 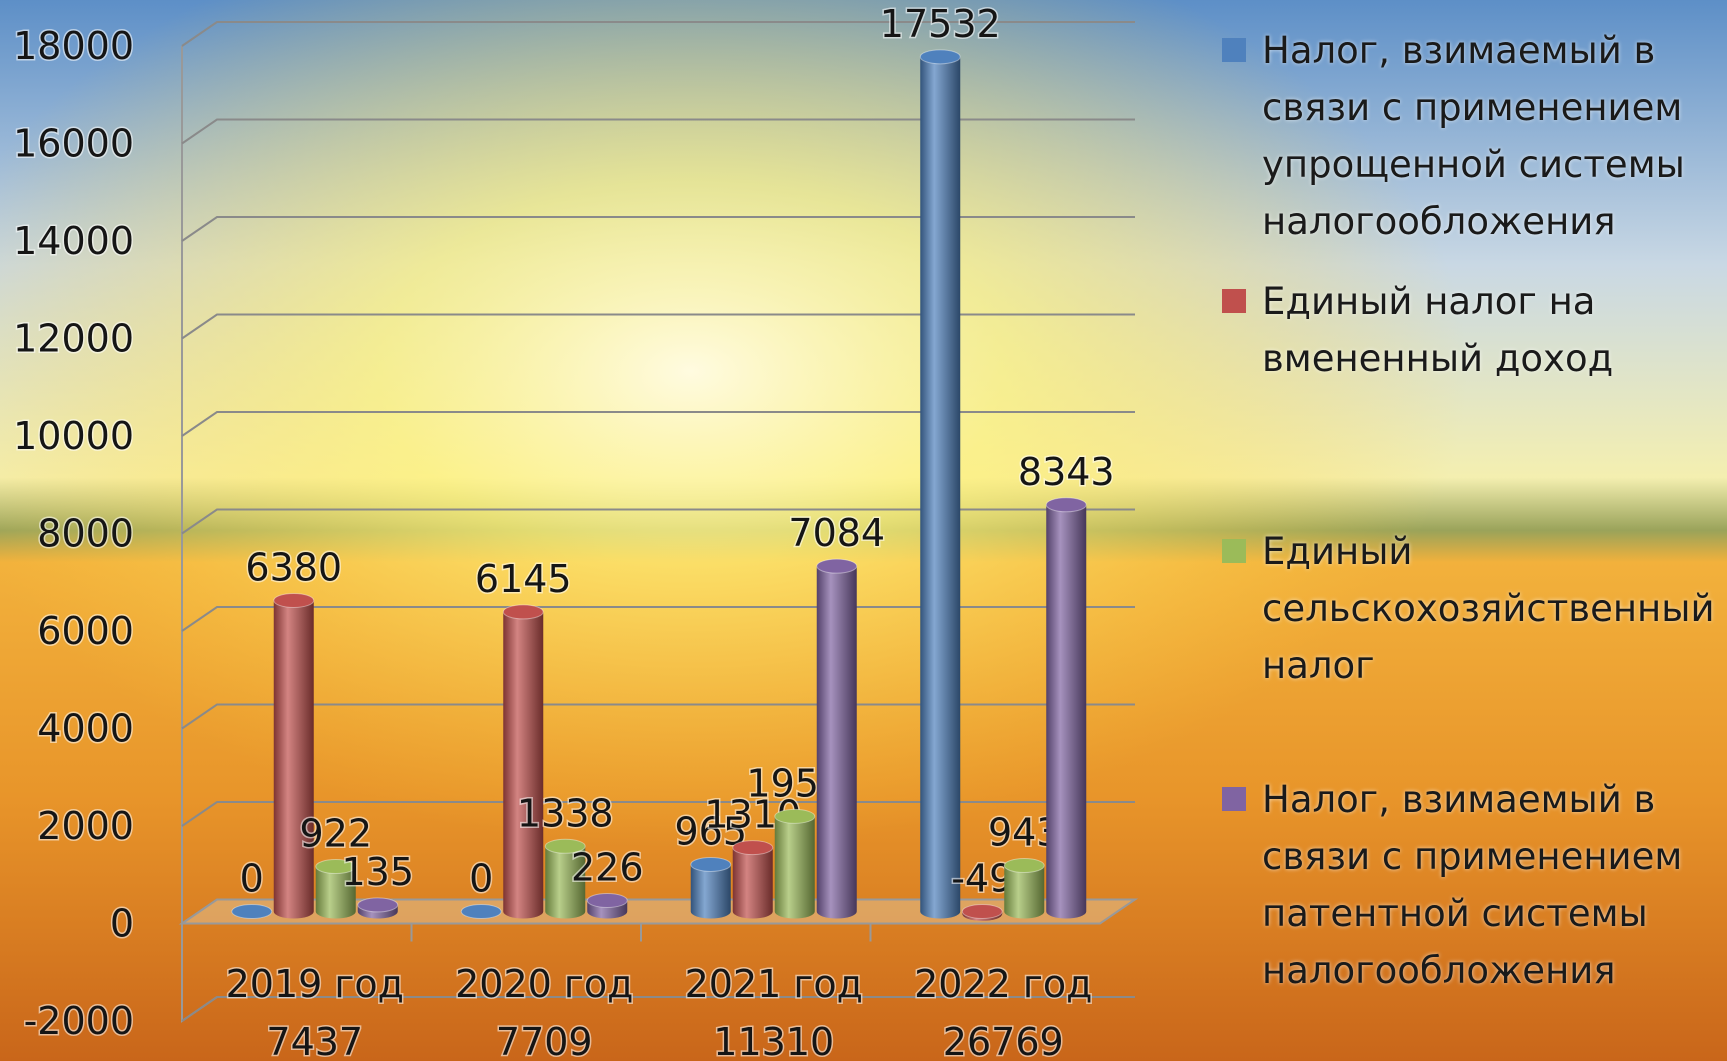 I want to click on y-tick-label: 10000, so click(x=73, y=436).